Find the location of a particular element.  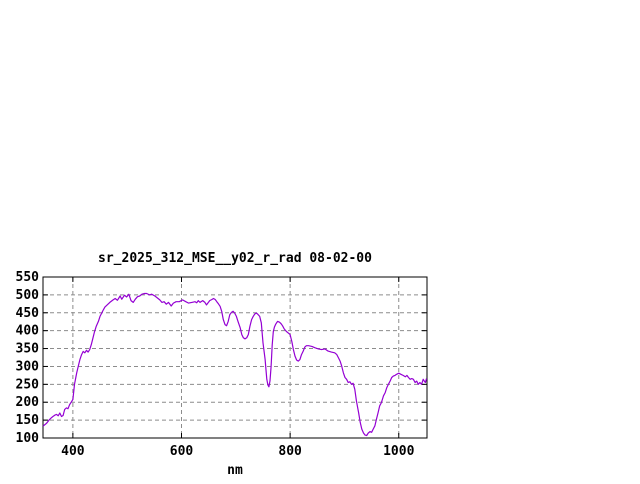

x-axis-label: nm is located at coordinates (235, 470).